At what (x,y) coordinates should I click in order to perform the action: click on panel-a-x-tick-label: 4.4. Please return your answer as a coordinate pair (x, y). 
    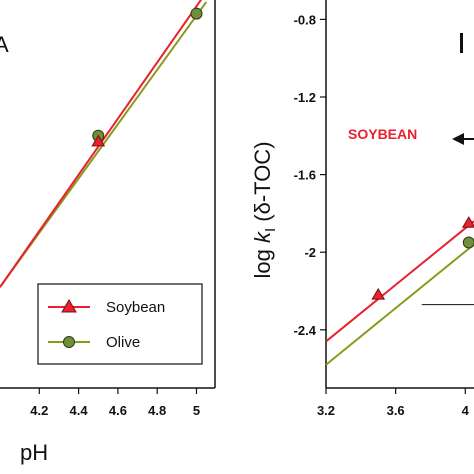
    Looking at the image, I should click on (79, 410).